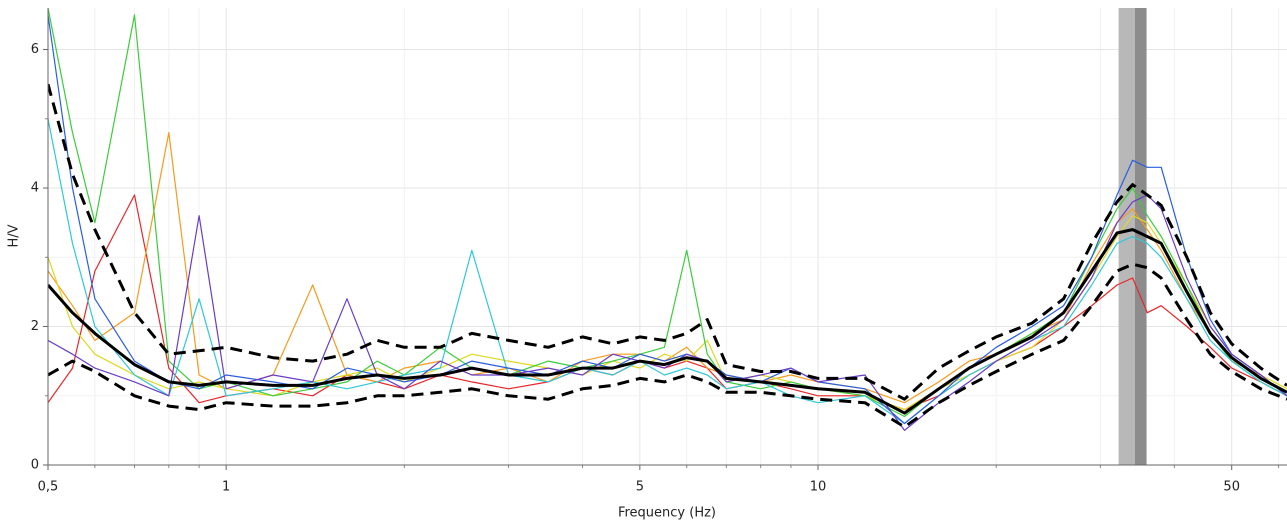 Image resolution: width=1287 pixels, height=524 pixels. Describe the element at coordinates (226, 487) in the screenshot. I see `x-tick-label: 1` at that location.